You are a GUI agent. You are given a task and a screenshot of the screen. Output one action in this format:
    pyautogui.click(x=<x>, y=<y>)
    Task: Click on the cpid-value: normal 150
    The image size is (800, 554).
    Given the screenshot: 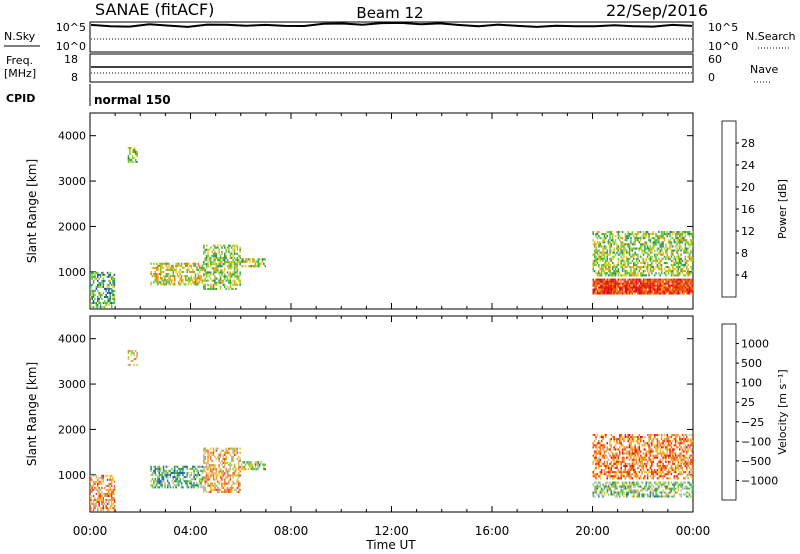 What is the action you would take?
    pyautogui.click(x=132, y=100)
    